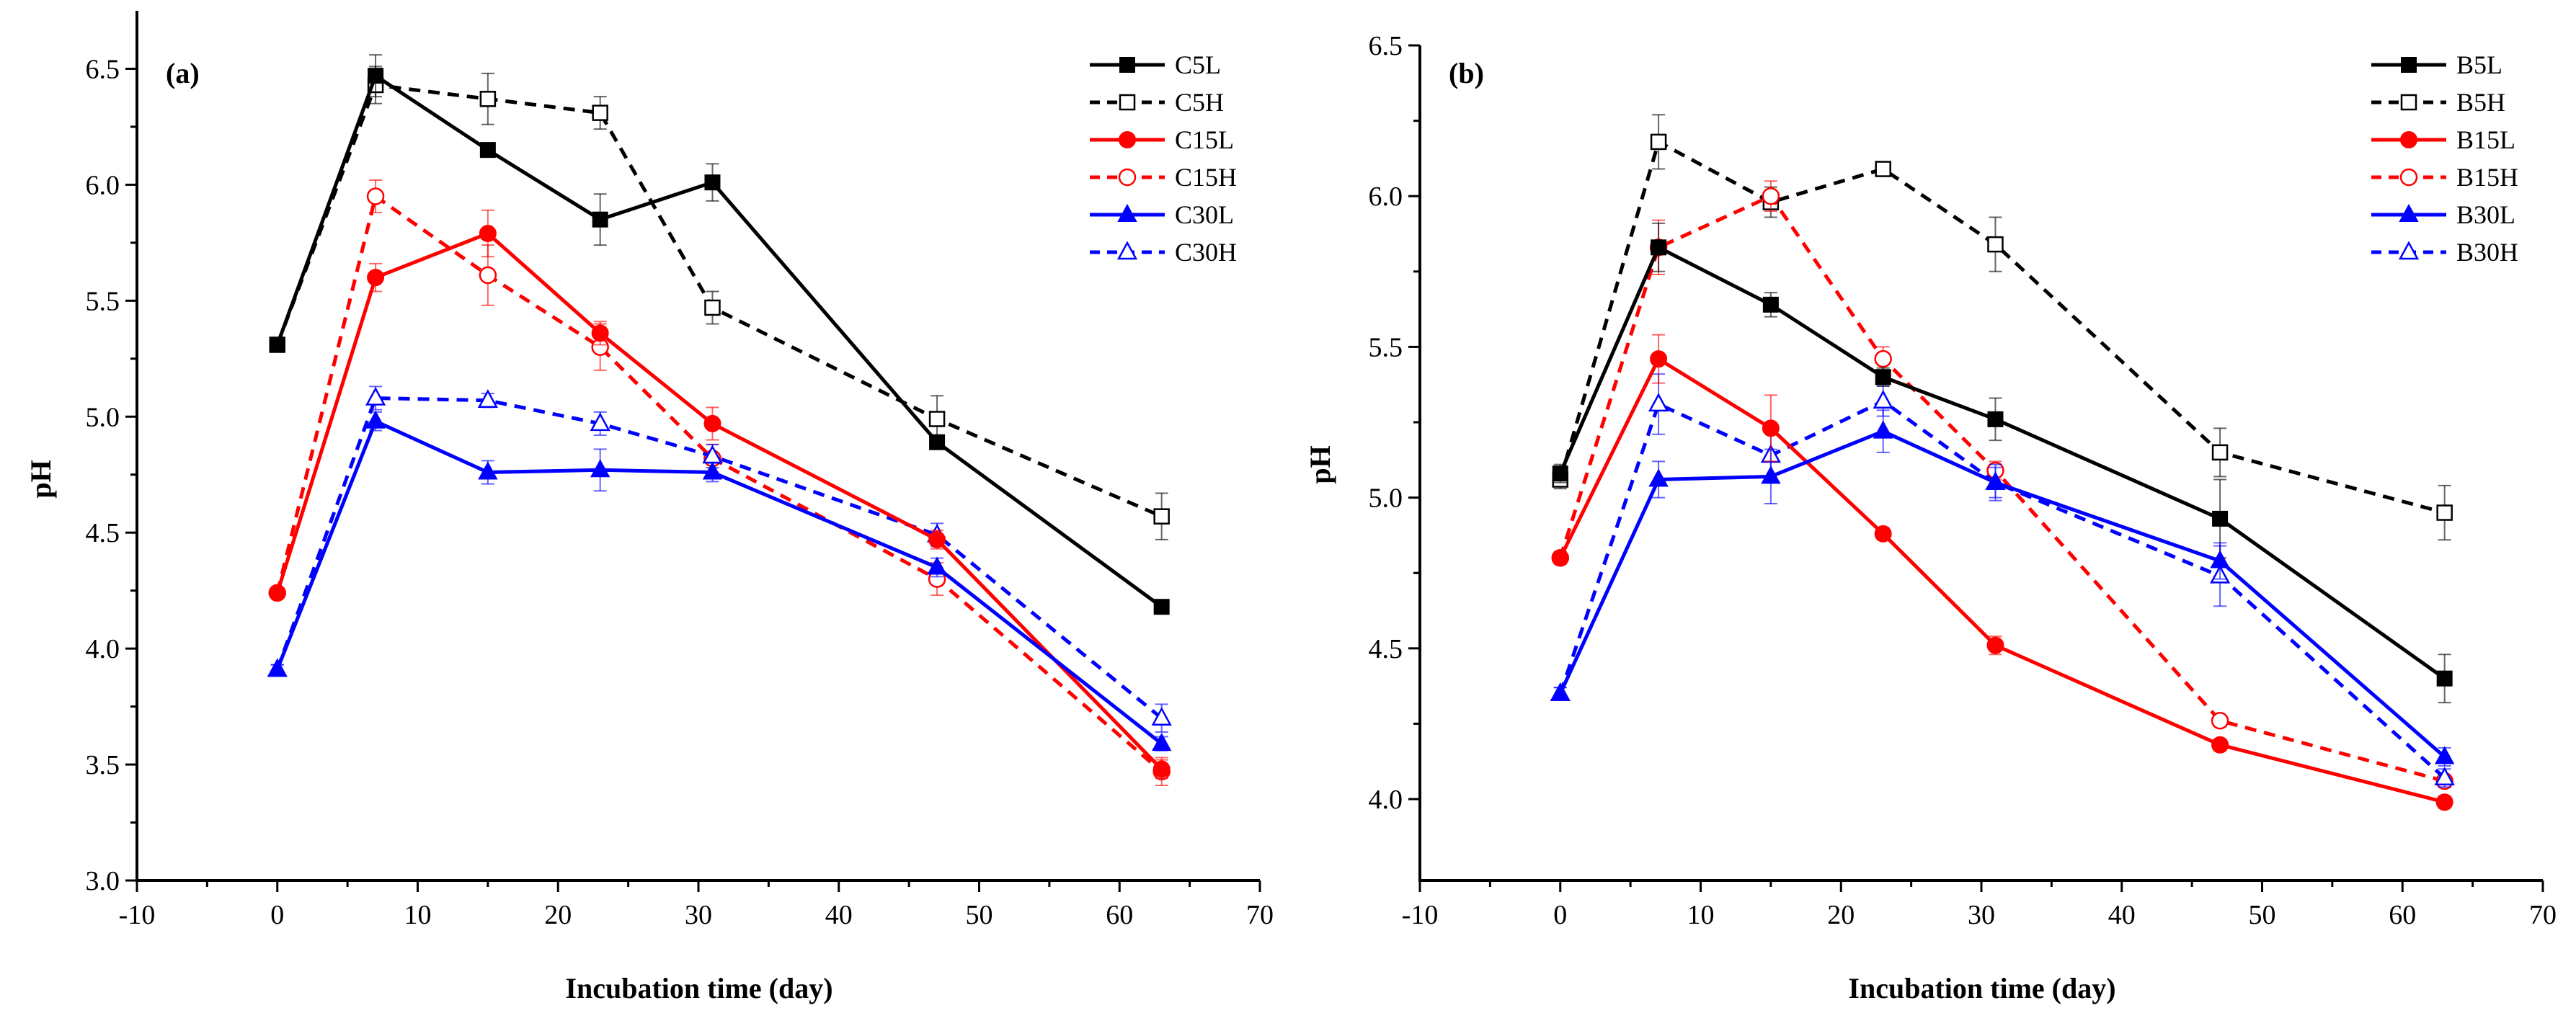 The image size is (2576, 1021). Describe the element at coordinates (103, 69) in the screenshot. I see `y-tick-label: 6.5` at that location.